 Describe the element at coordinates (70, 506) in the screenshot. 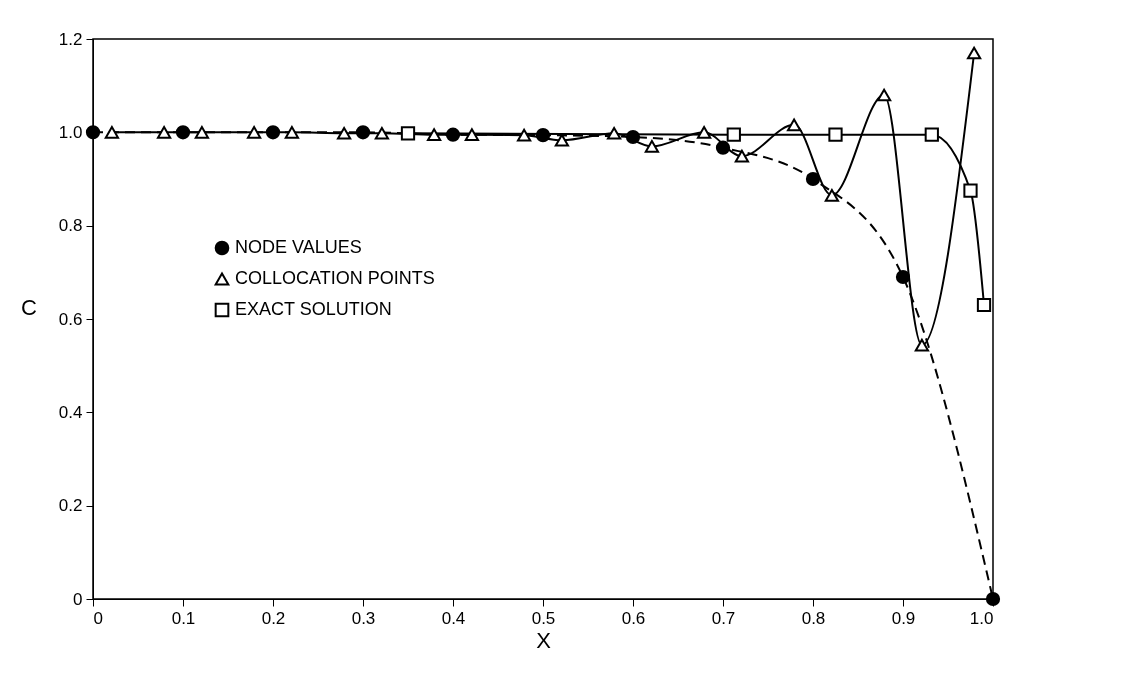

I see `y-tick-label: 0.2` at that location.